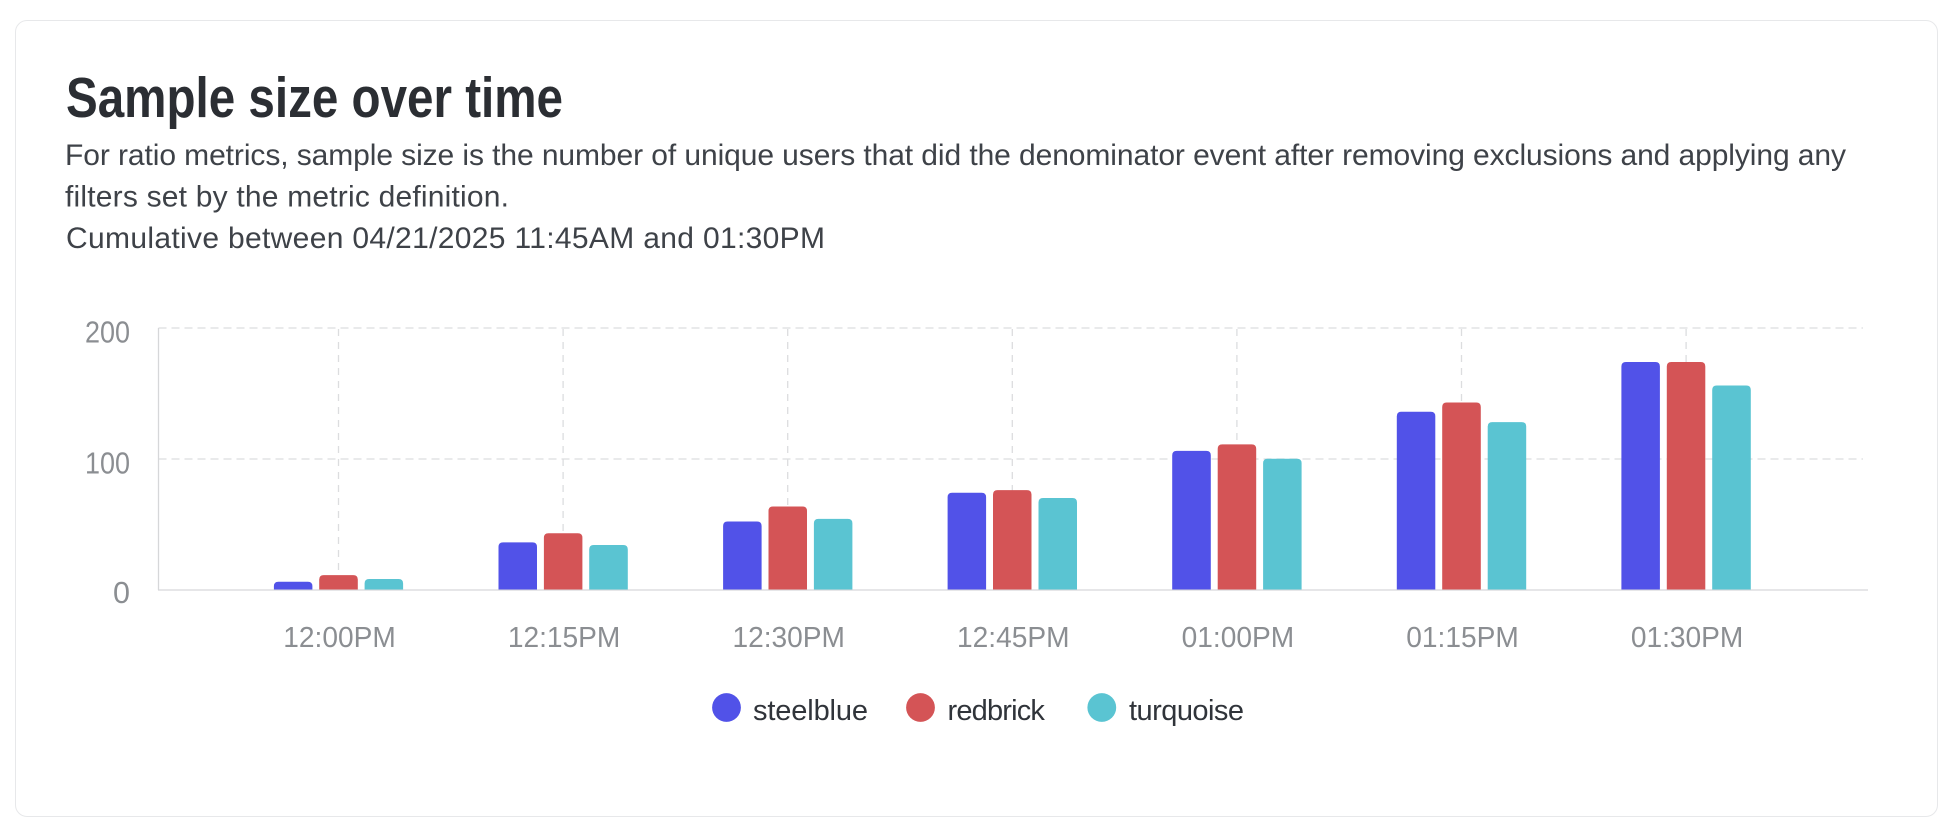 The width and height of the screenshot is (1958, 838). What do you see at coordinates (1186, 711) in the screenshot?
I see `svg-text: turquoise` at bounding box center [1186, 711].